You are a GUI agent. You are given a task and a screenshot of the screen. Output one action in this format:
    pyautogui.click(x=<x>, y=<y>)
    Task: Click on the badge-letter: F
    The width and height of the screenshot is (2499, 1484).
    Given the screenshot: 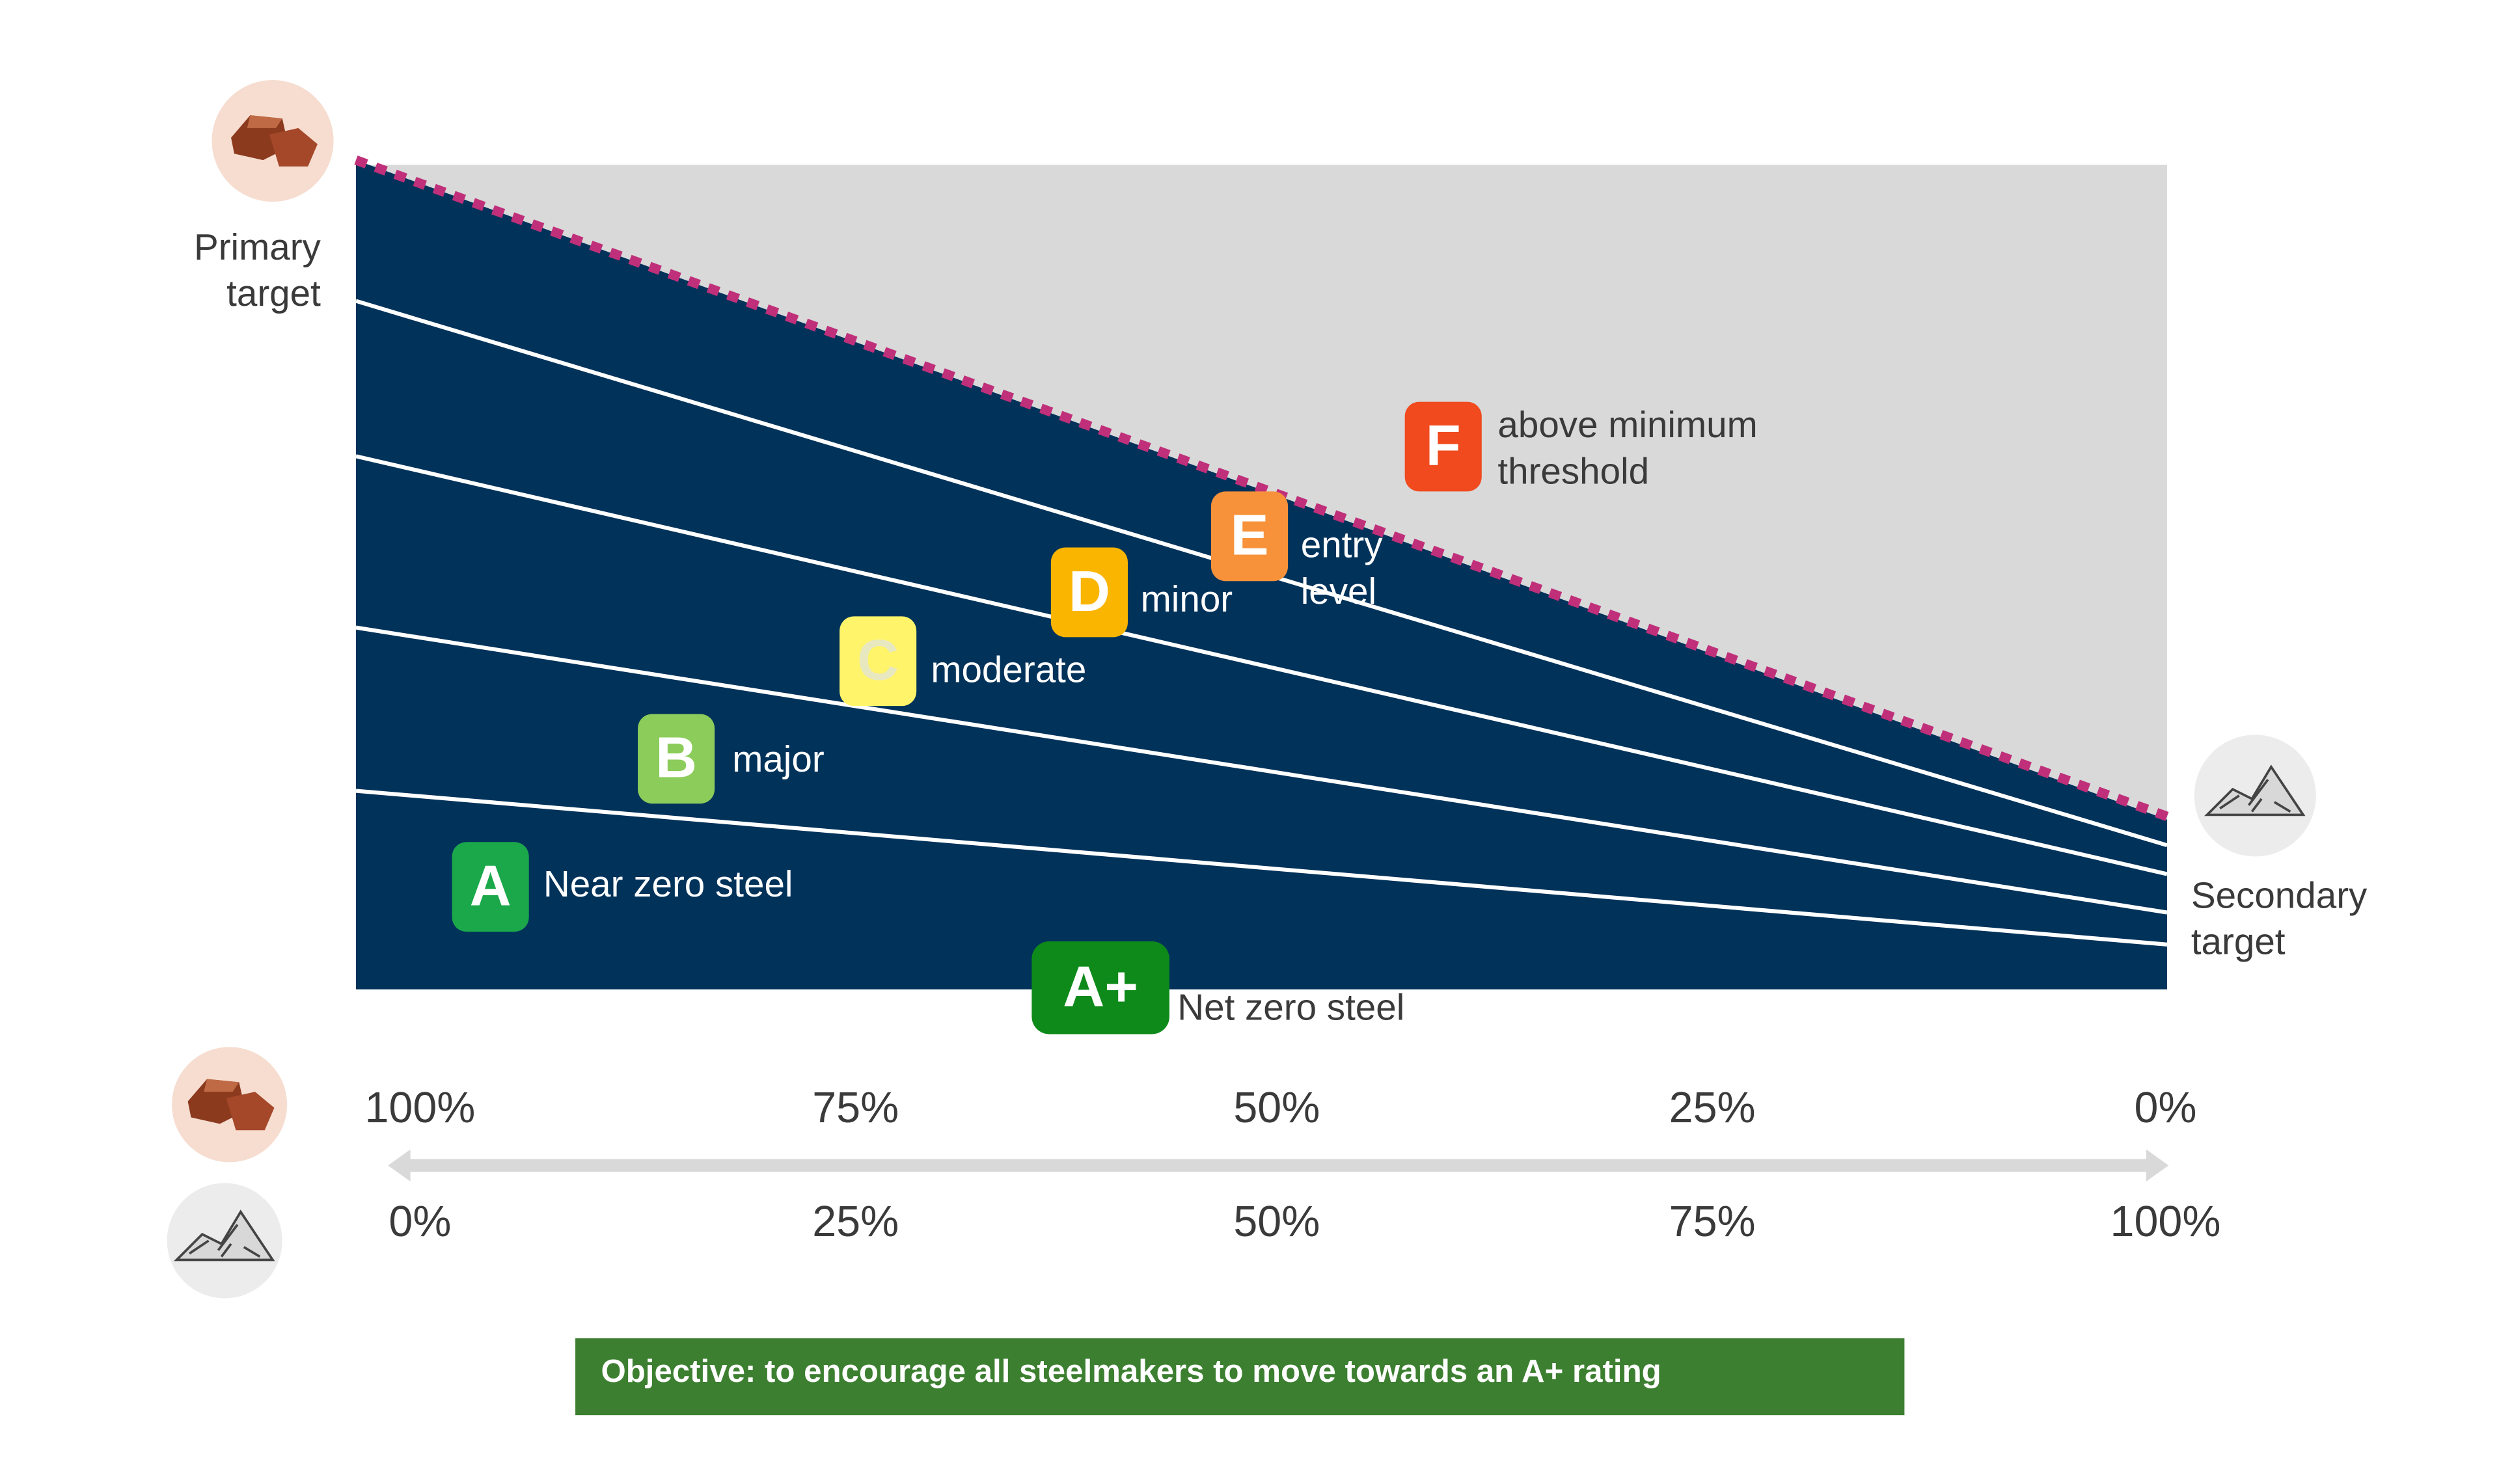 What is the action you would take?
    pyautogui.click(x=1443, y=445)
    